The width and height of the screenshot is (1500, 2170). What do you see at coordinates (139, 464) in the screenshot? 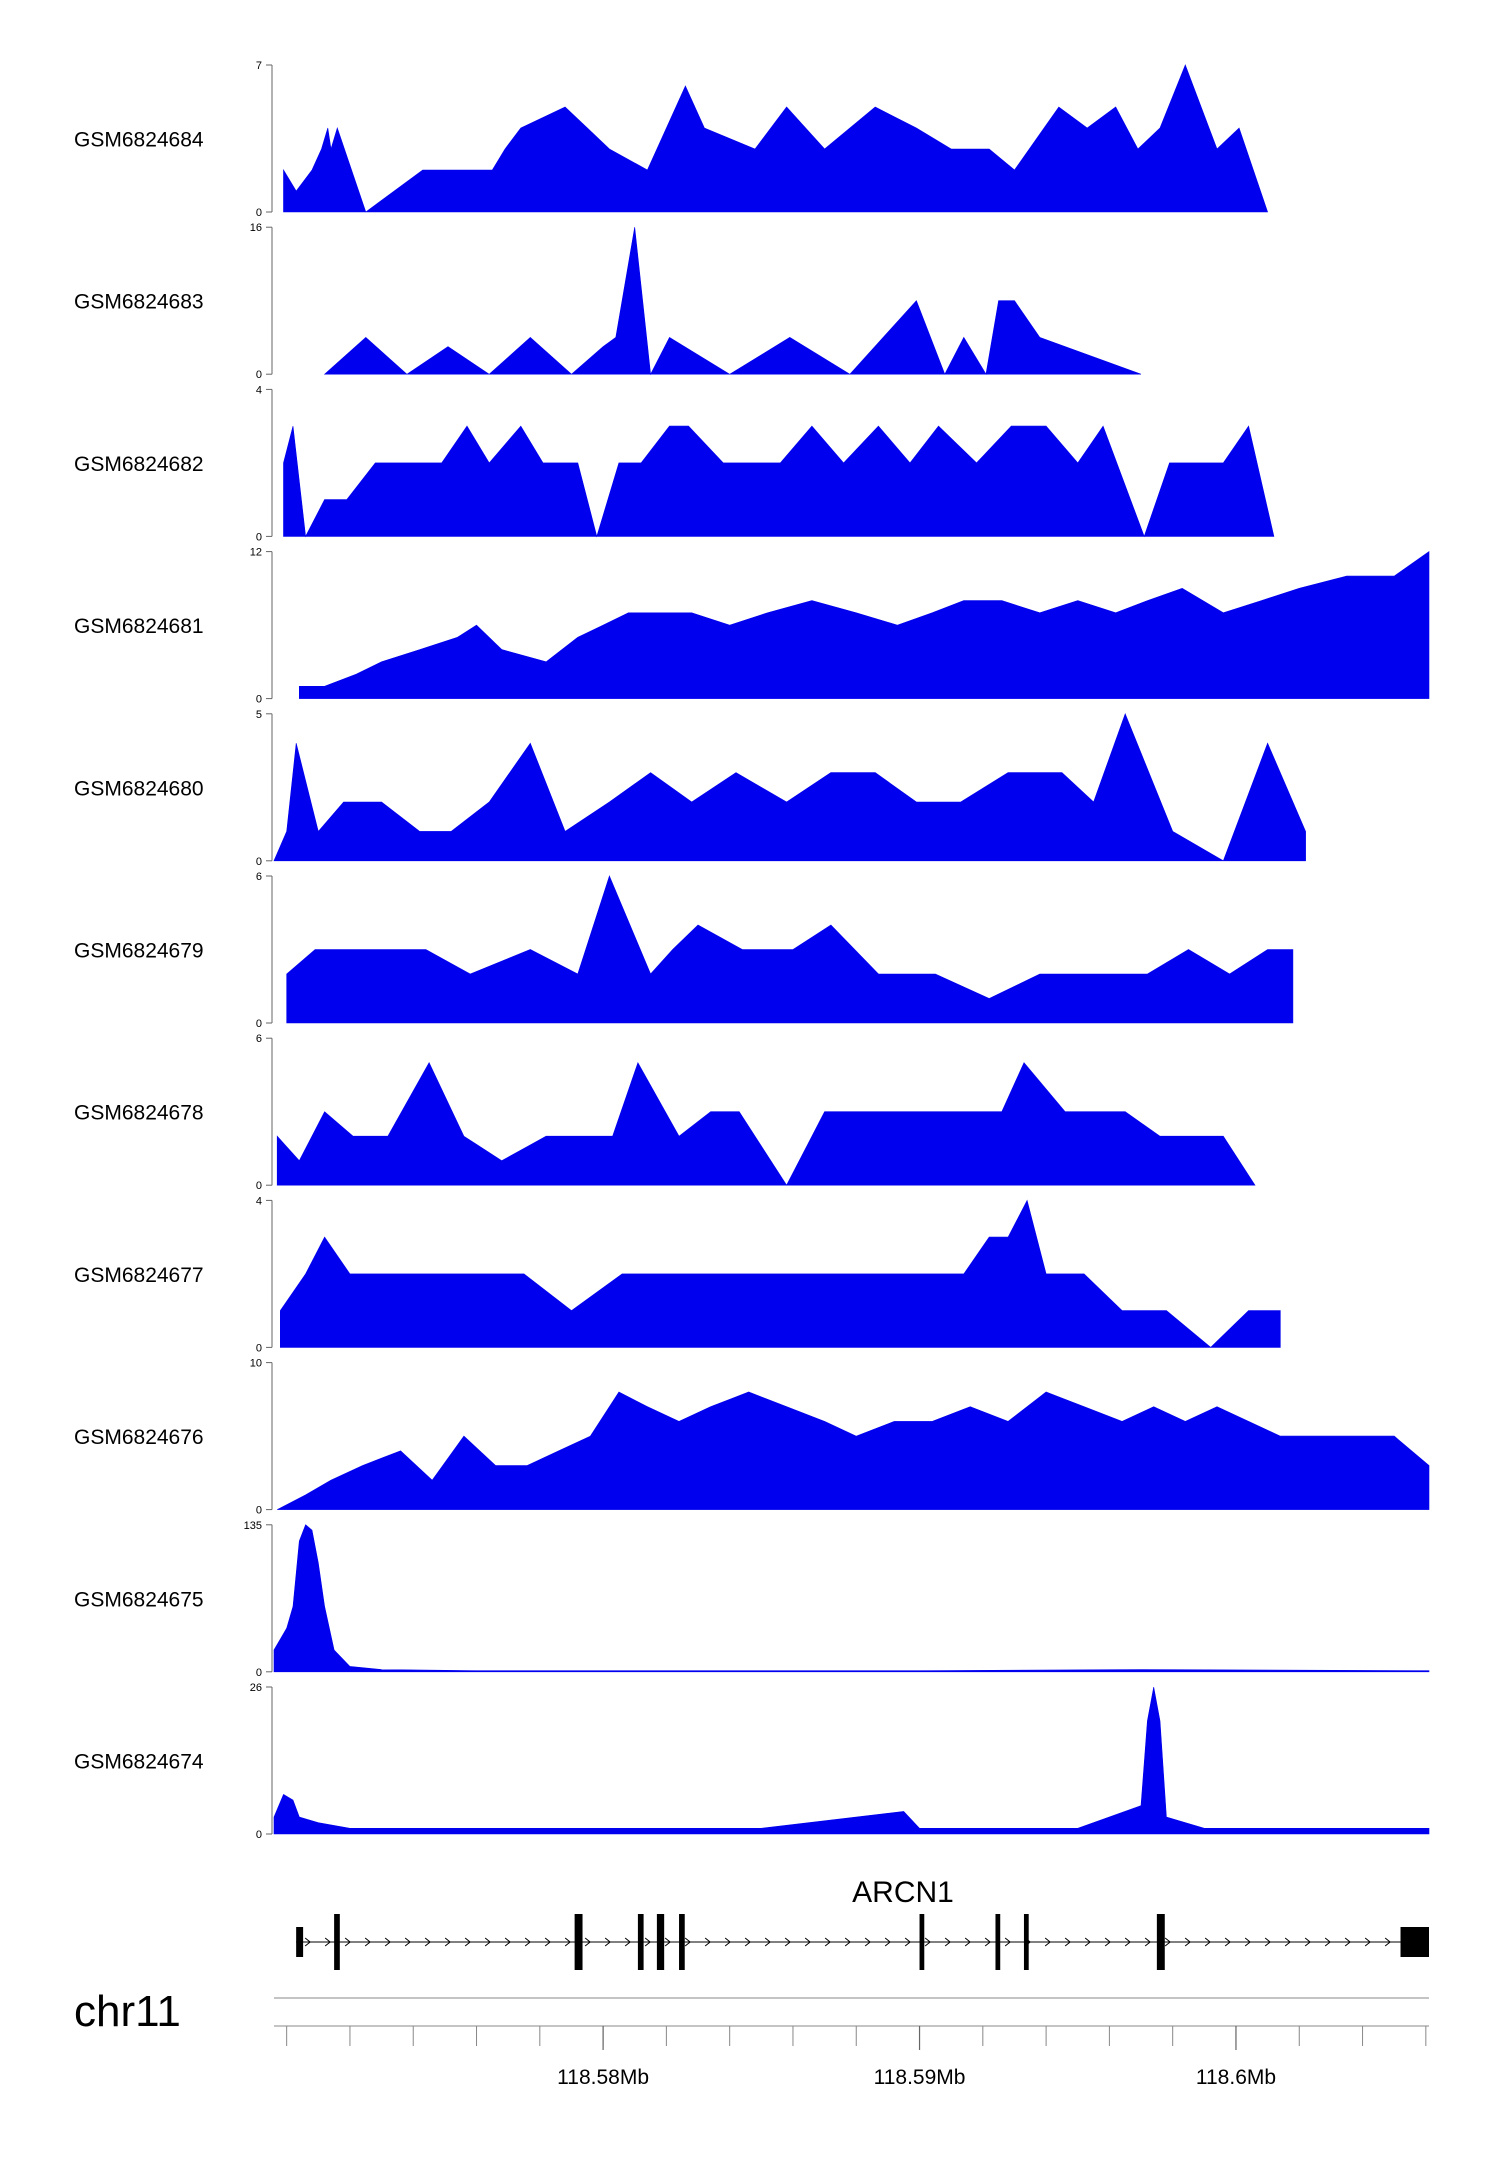
I see `track-label: GSM6824682` at bounding box center [139, 464].